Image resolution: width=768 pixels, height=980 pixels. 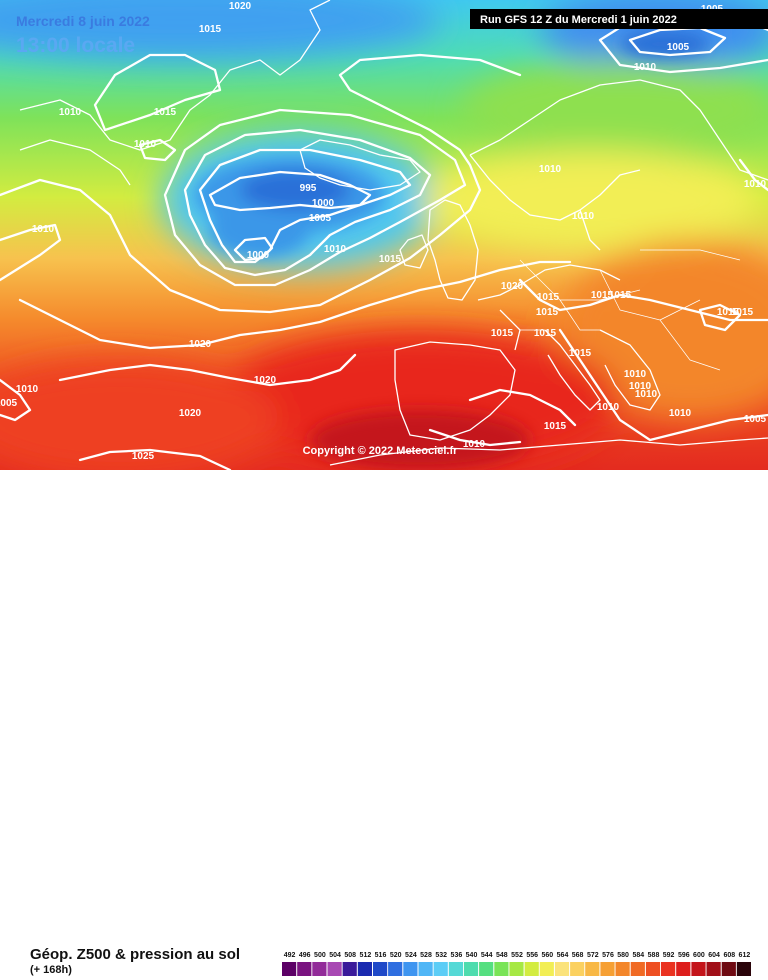 What do you see at coordinates (663, 385) in the screenshot?
I see `isobar-1010-east` at bounding box center [663, 385].